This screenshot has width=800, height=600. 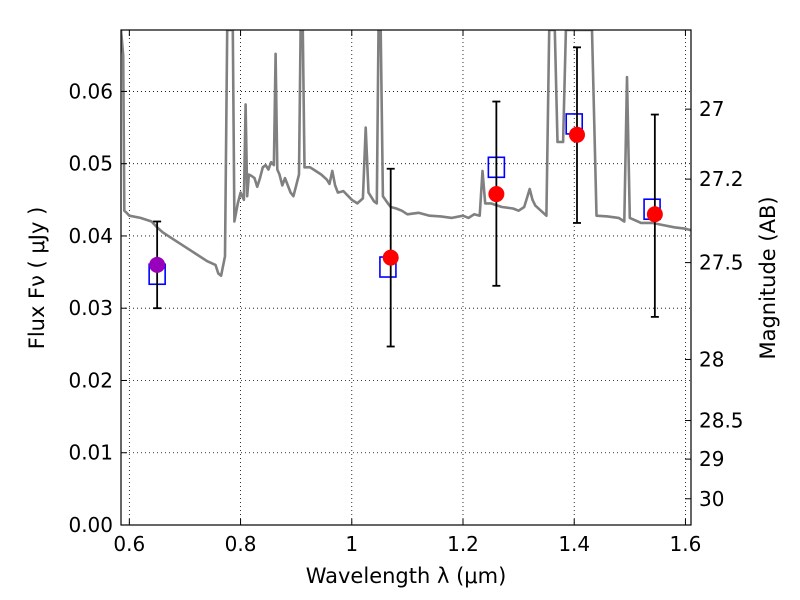 I want to click on mag-tick-label: 28.5, so click(x=721, y=421).